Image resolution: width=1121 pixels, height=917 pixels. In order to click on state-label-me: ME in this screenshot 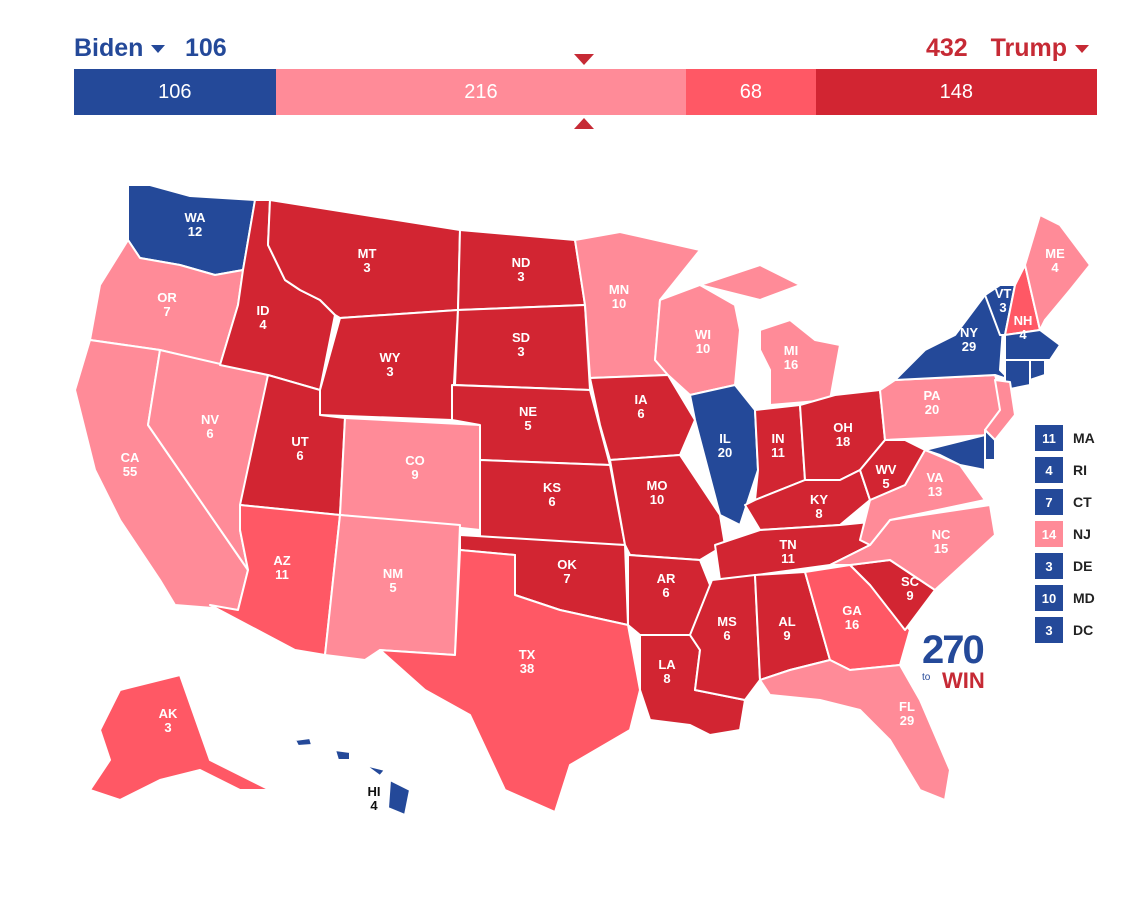, I will do `click(1055, 253)`.